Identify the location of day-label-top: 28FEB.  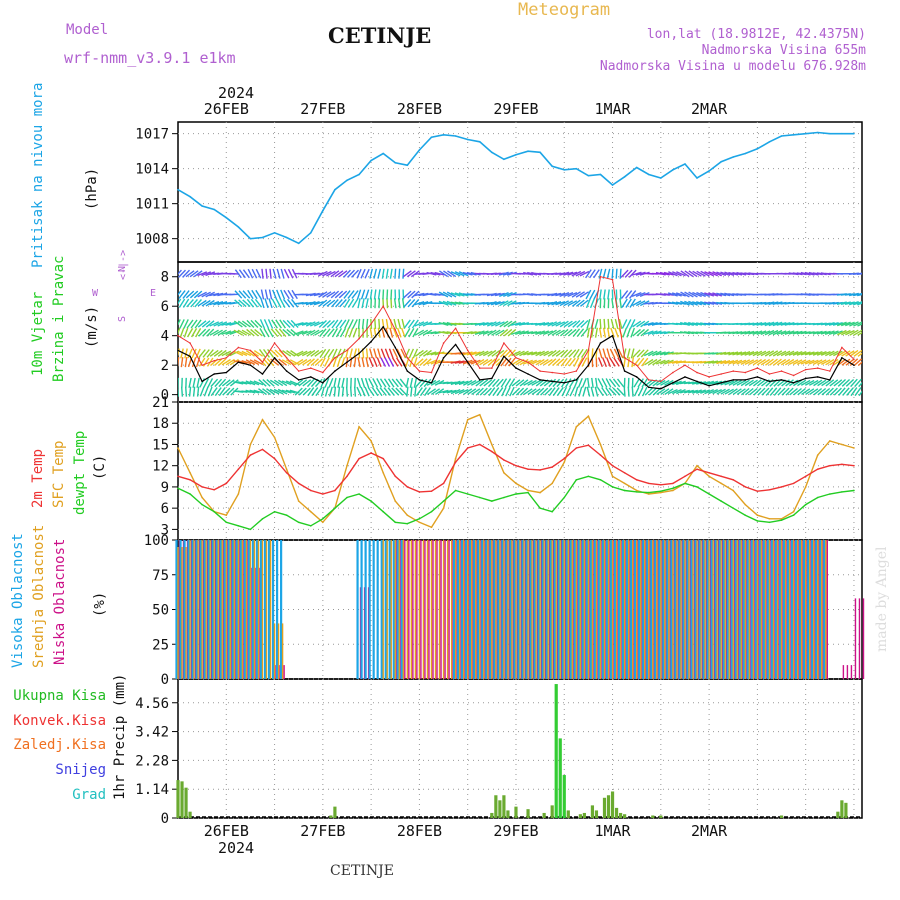
(419, 109).